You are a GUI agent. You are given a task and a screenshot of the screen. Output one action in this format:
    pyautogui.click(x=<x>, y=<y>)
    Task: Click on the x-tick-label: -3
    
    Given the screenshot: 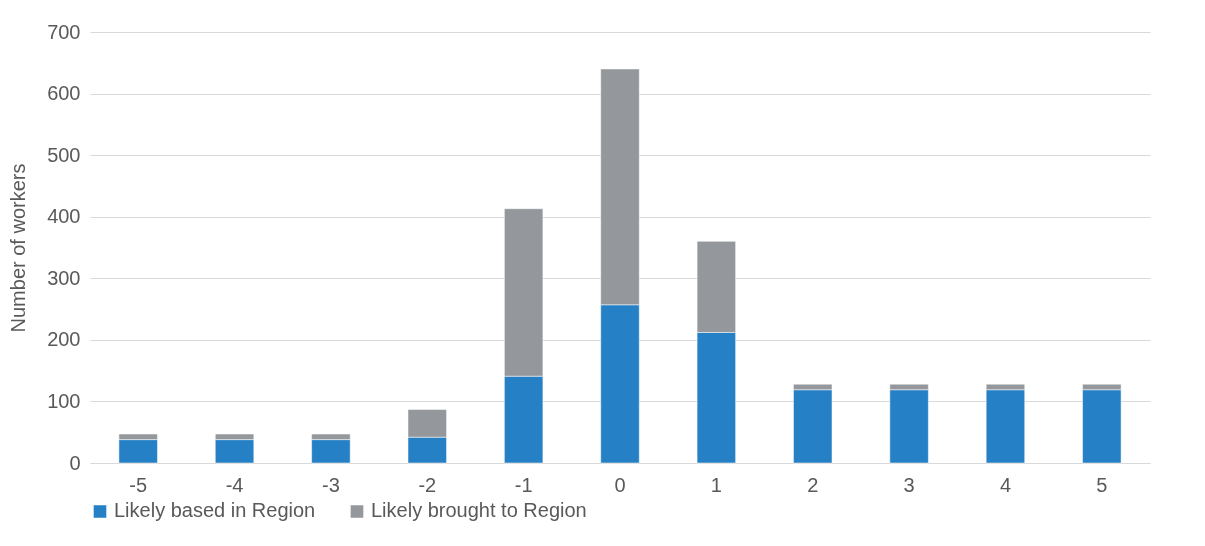 What is the action you would take?
    pyautogui.click(x=331, y=484)
    